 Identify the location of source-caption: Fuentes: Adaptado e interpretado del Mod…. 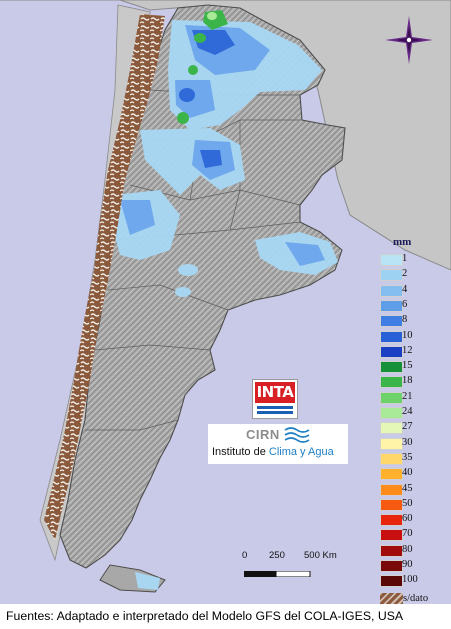
(205, 616).